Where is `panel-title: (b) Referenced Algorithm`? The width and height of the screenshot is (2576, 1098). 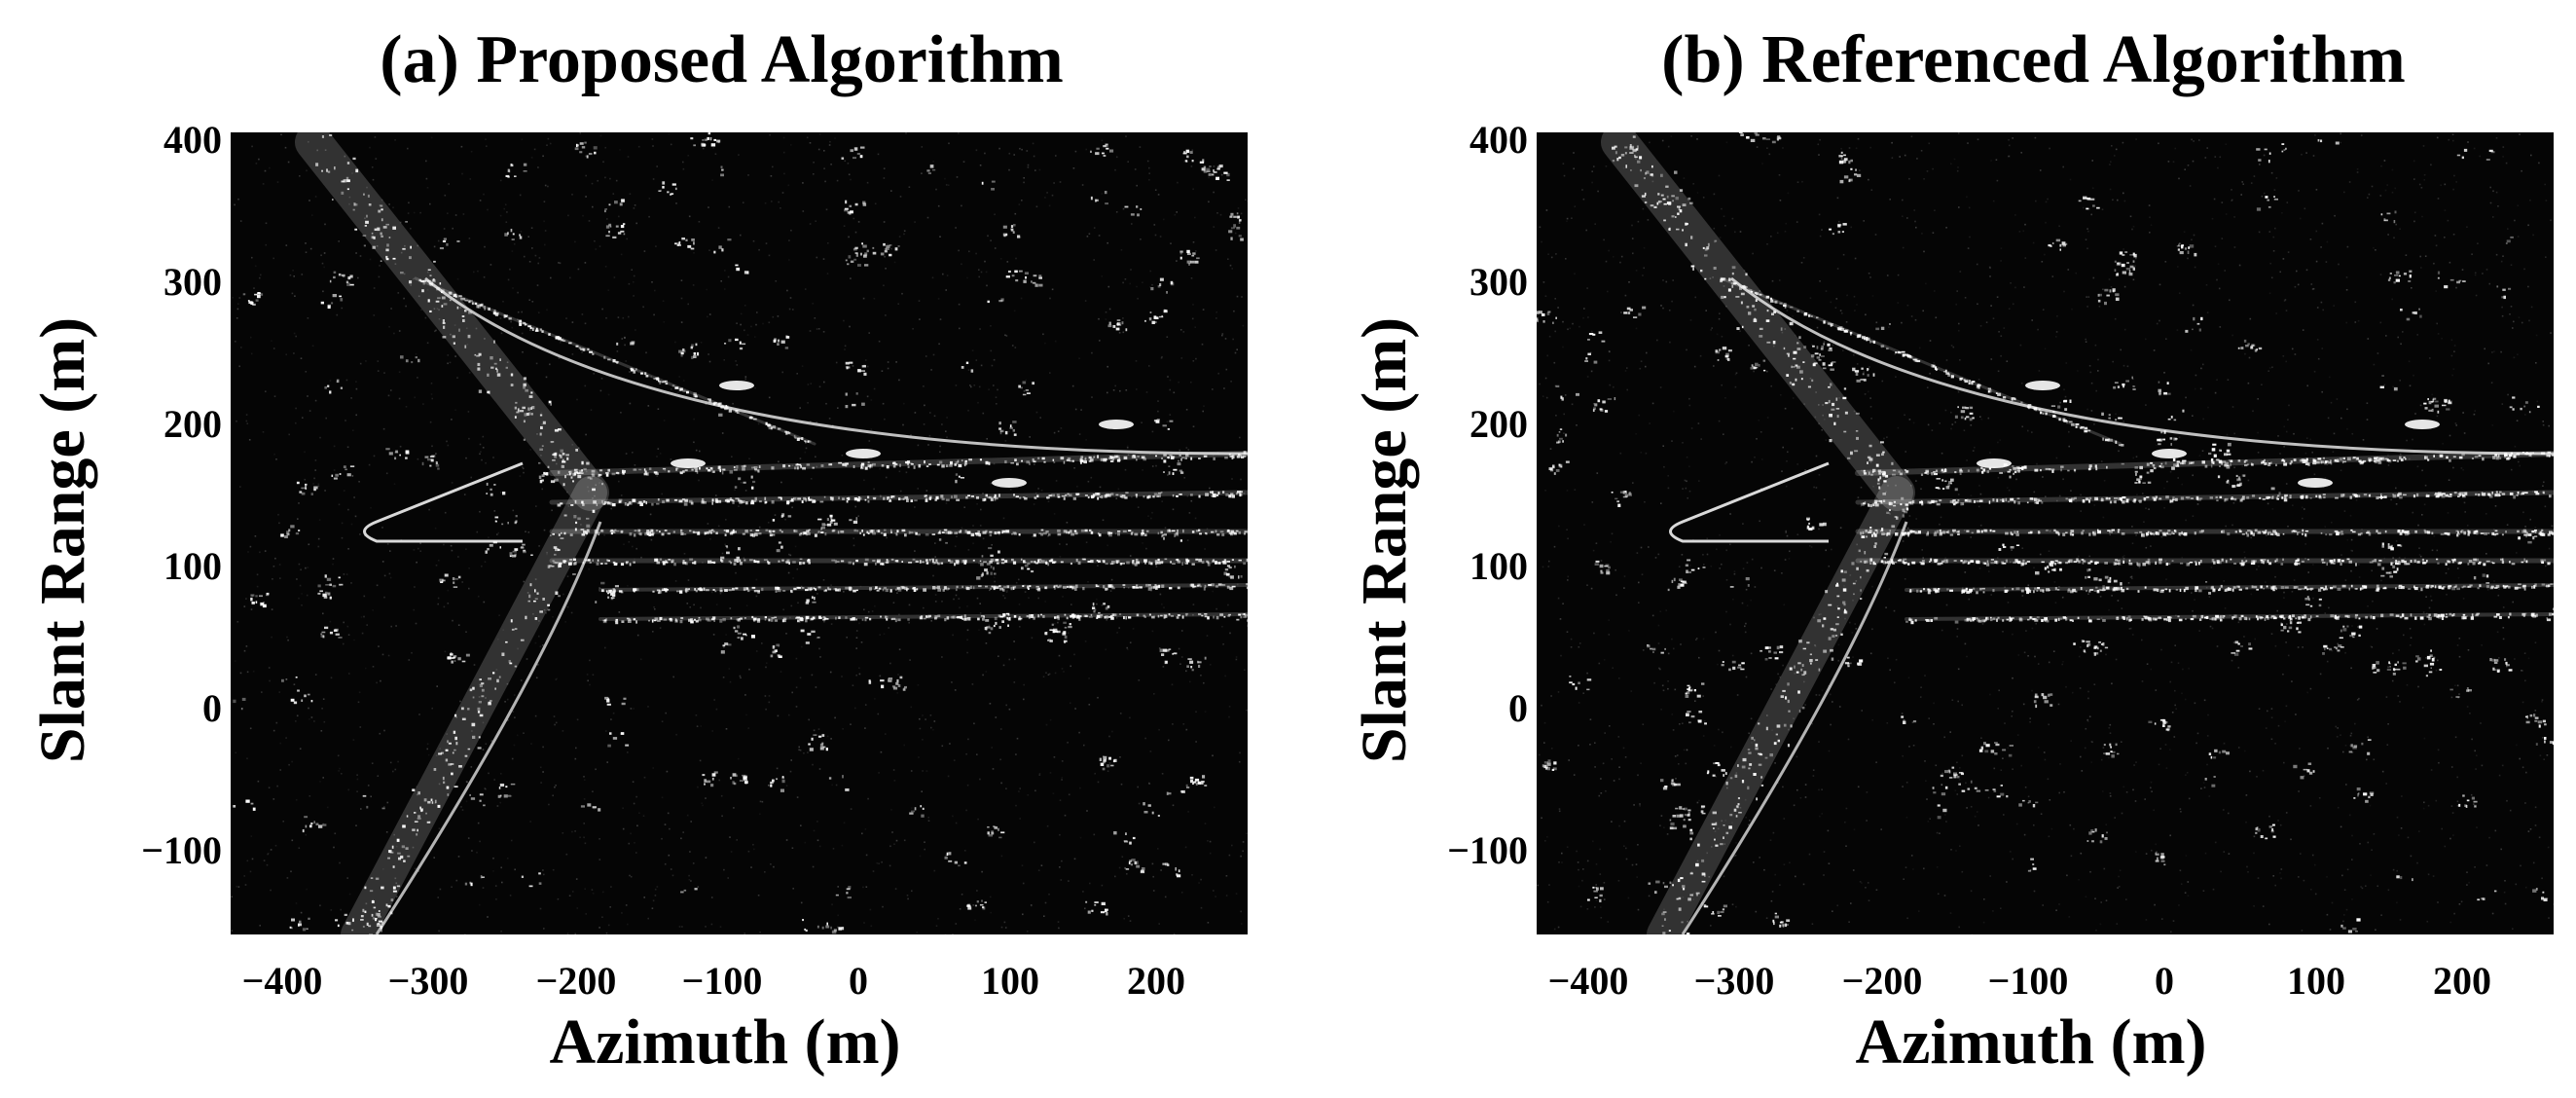
panel-title: (b) Referenced Algorithm is located at coordinates (2033, 59).